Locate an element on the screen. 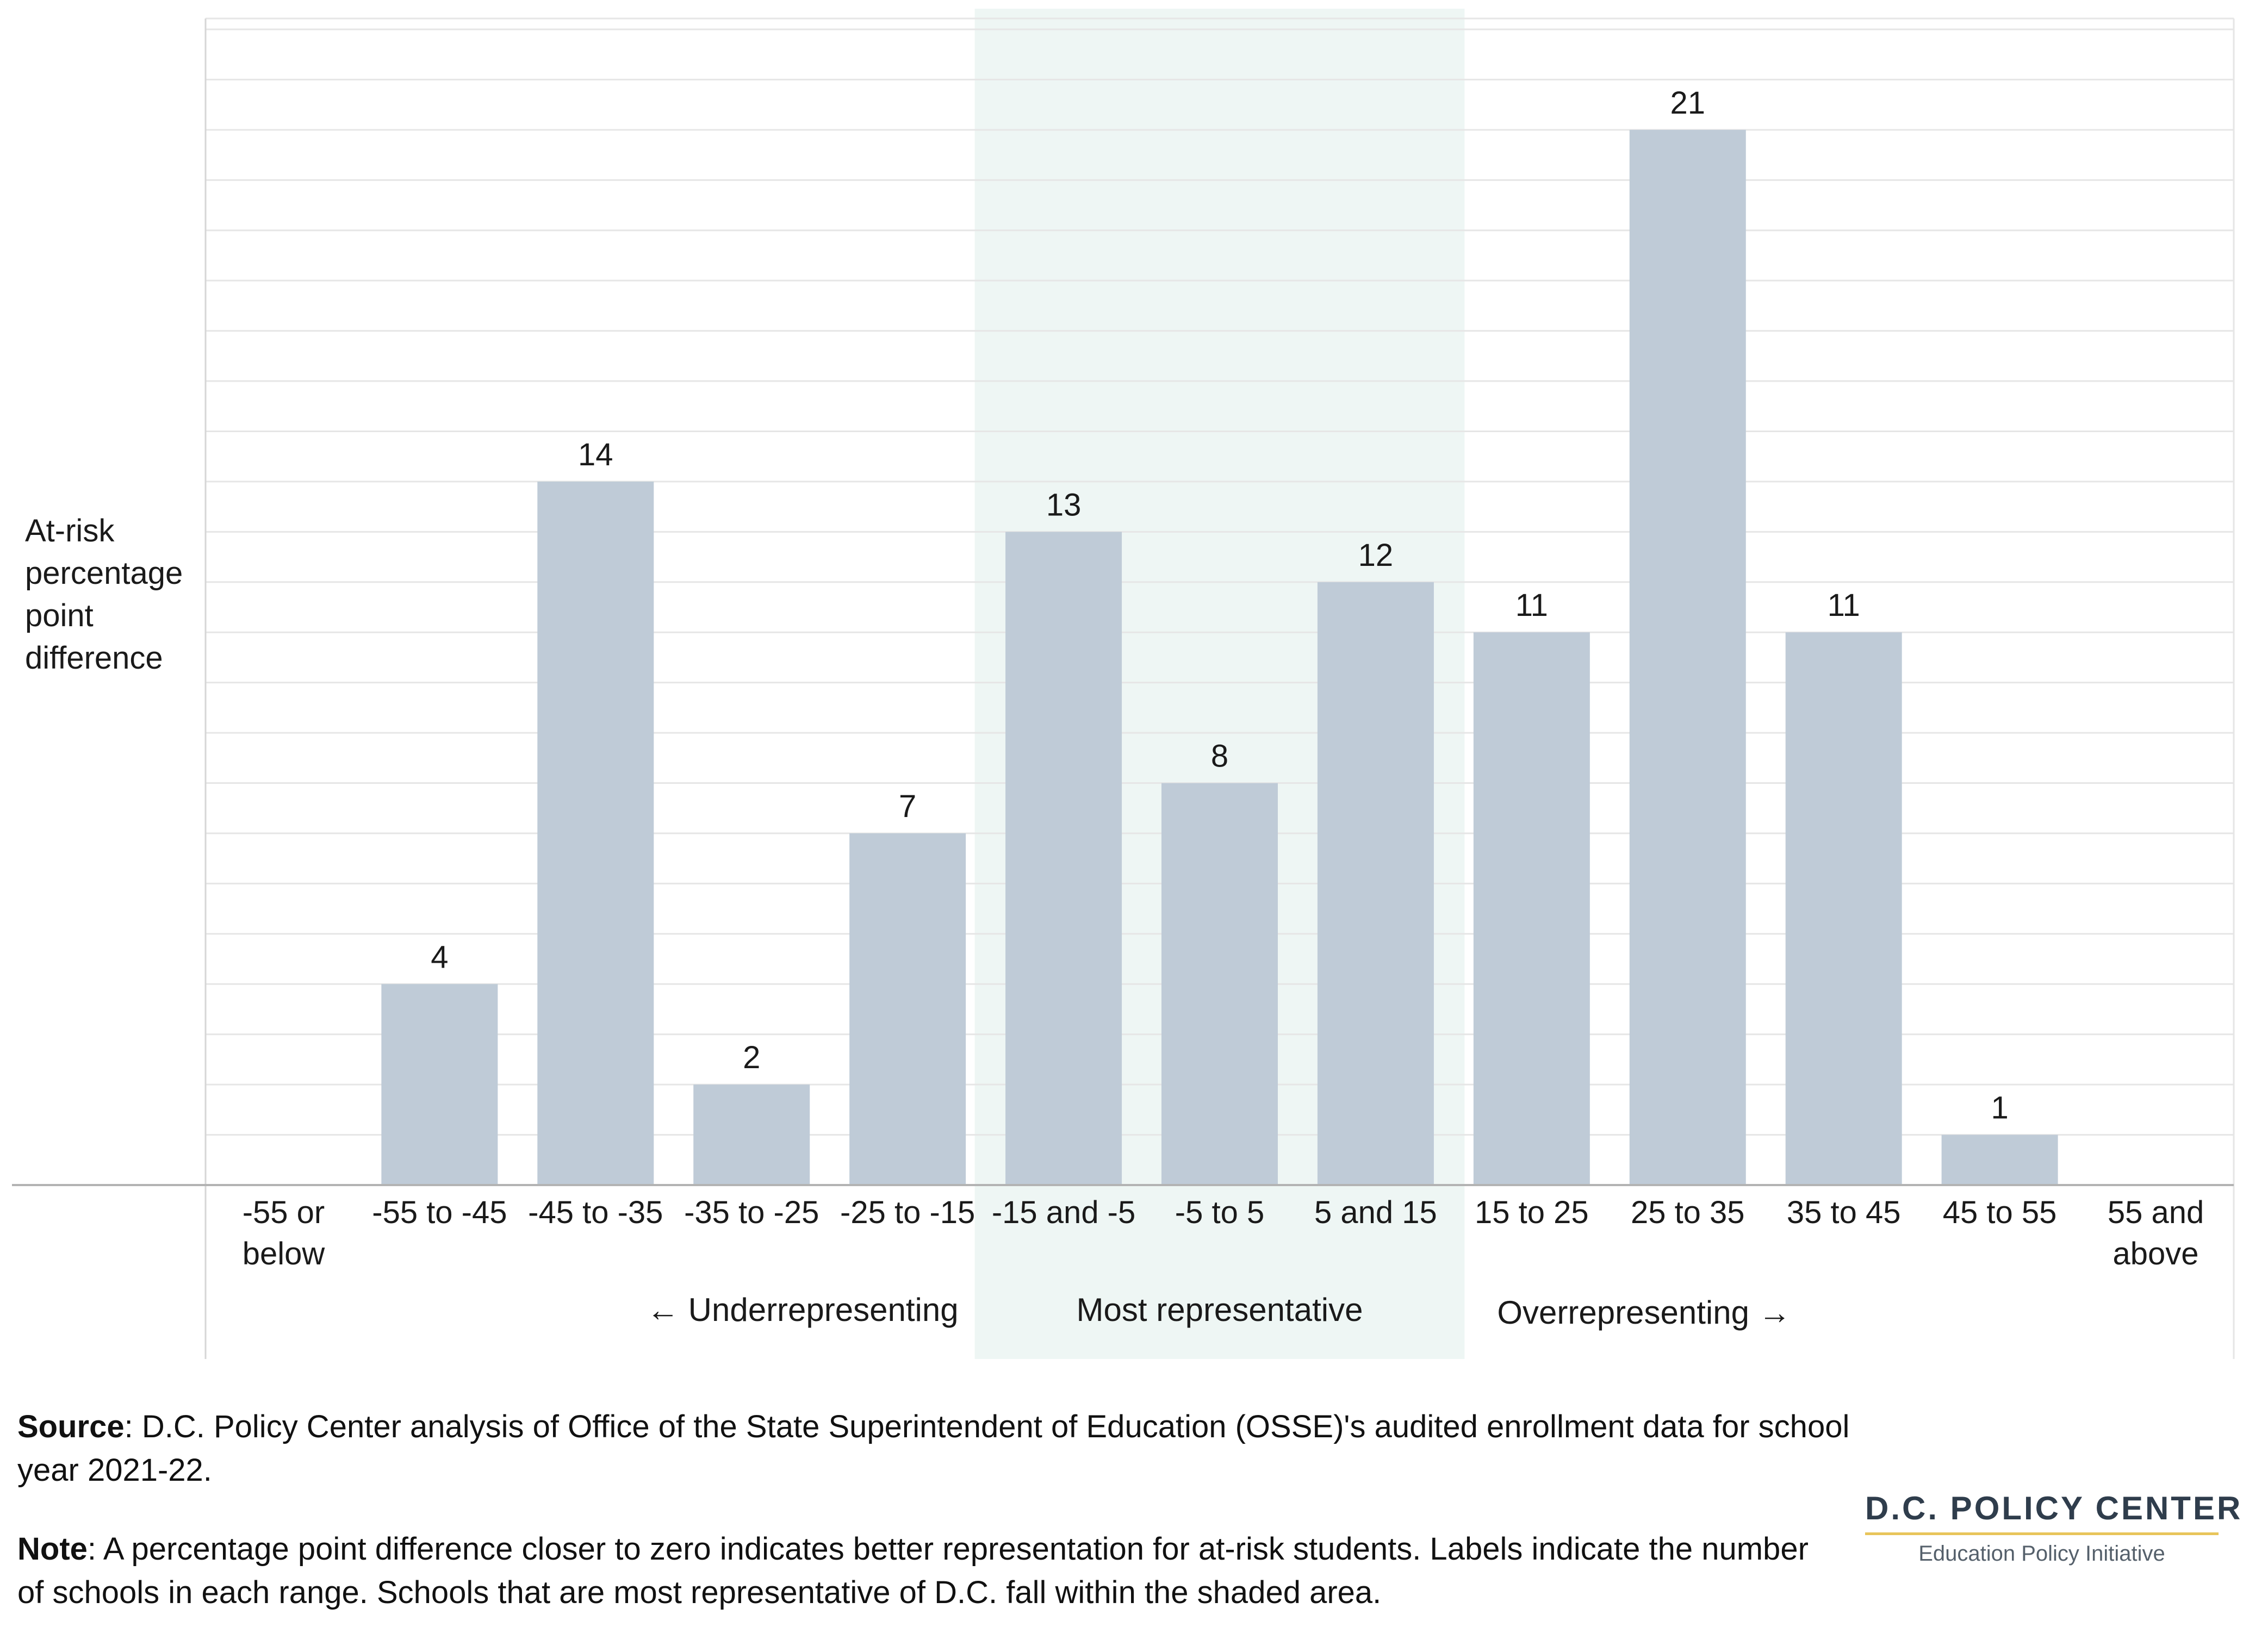 The height and width of the screenshot is (1652, 2243). logo-subtitle: Education Policy Initiative is located at coordinates (2042, 1554).